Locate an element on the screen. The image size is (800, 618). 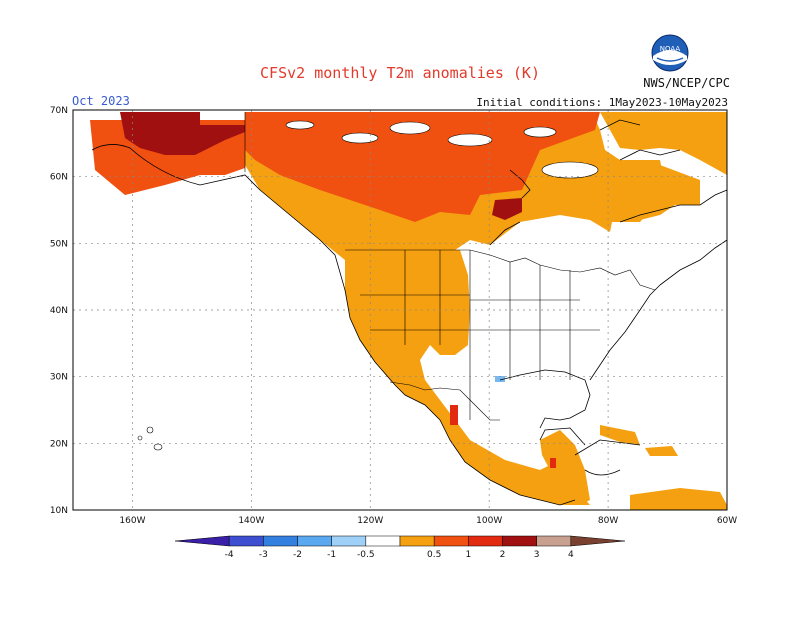
anomaly-region-central-america is located at coordinates (565, 467).